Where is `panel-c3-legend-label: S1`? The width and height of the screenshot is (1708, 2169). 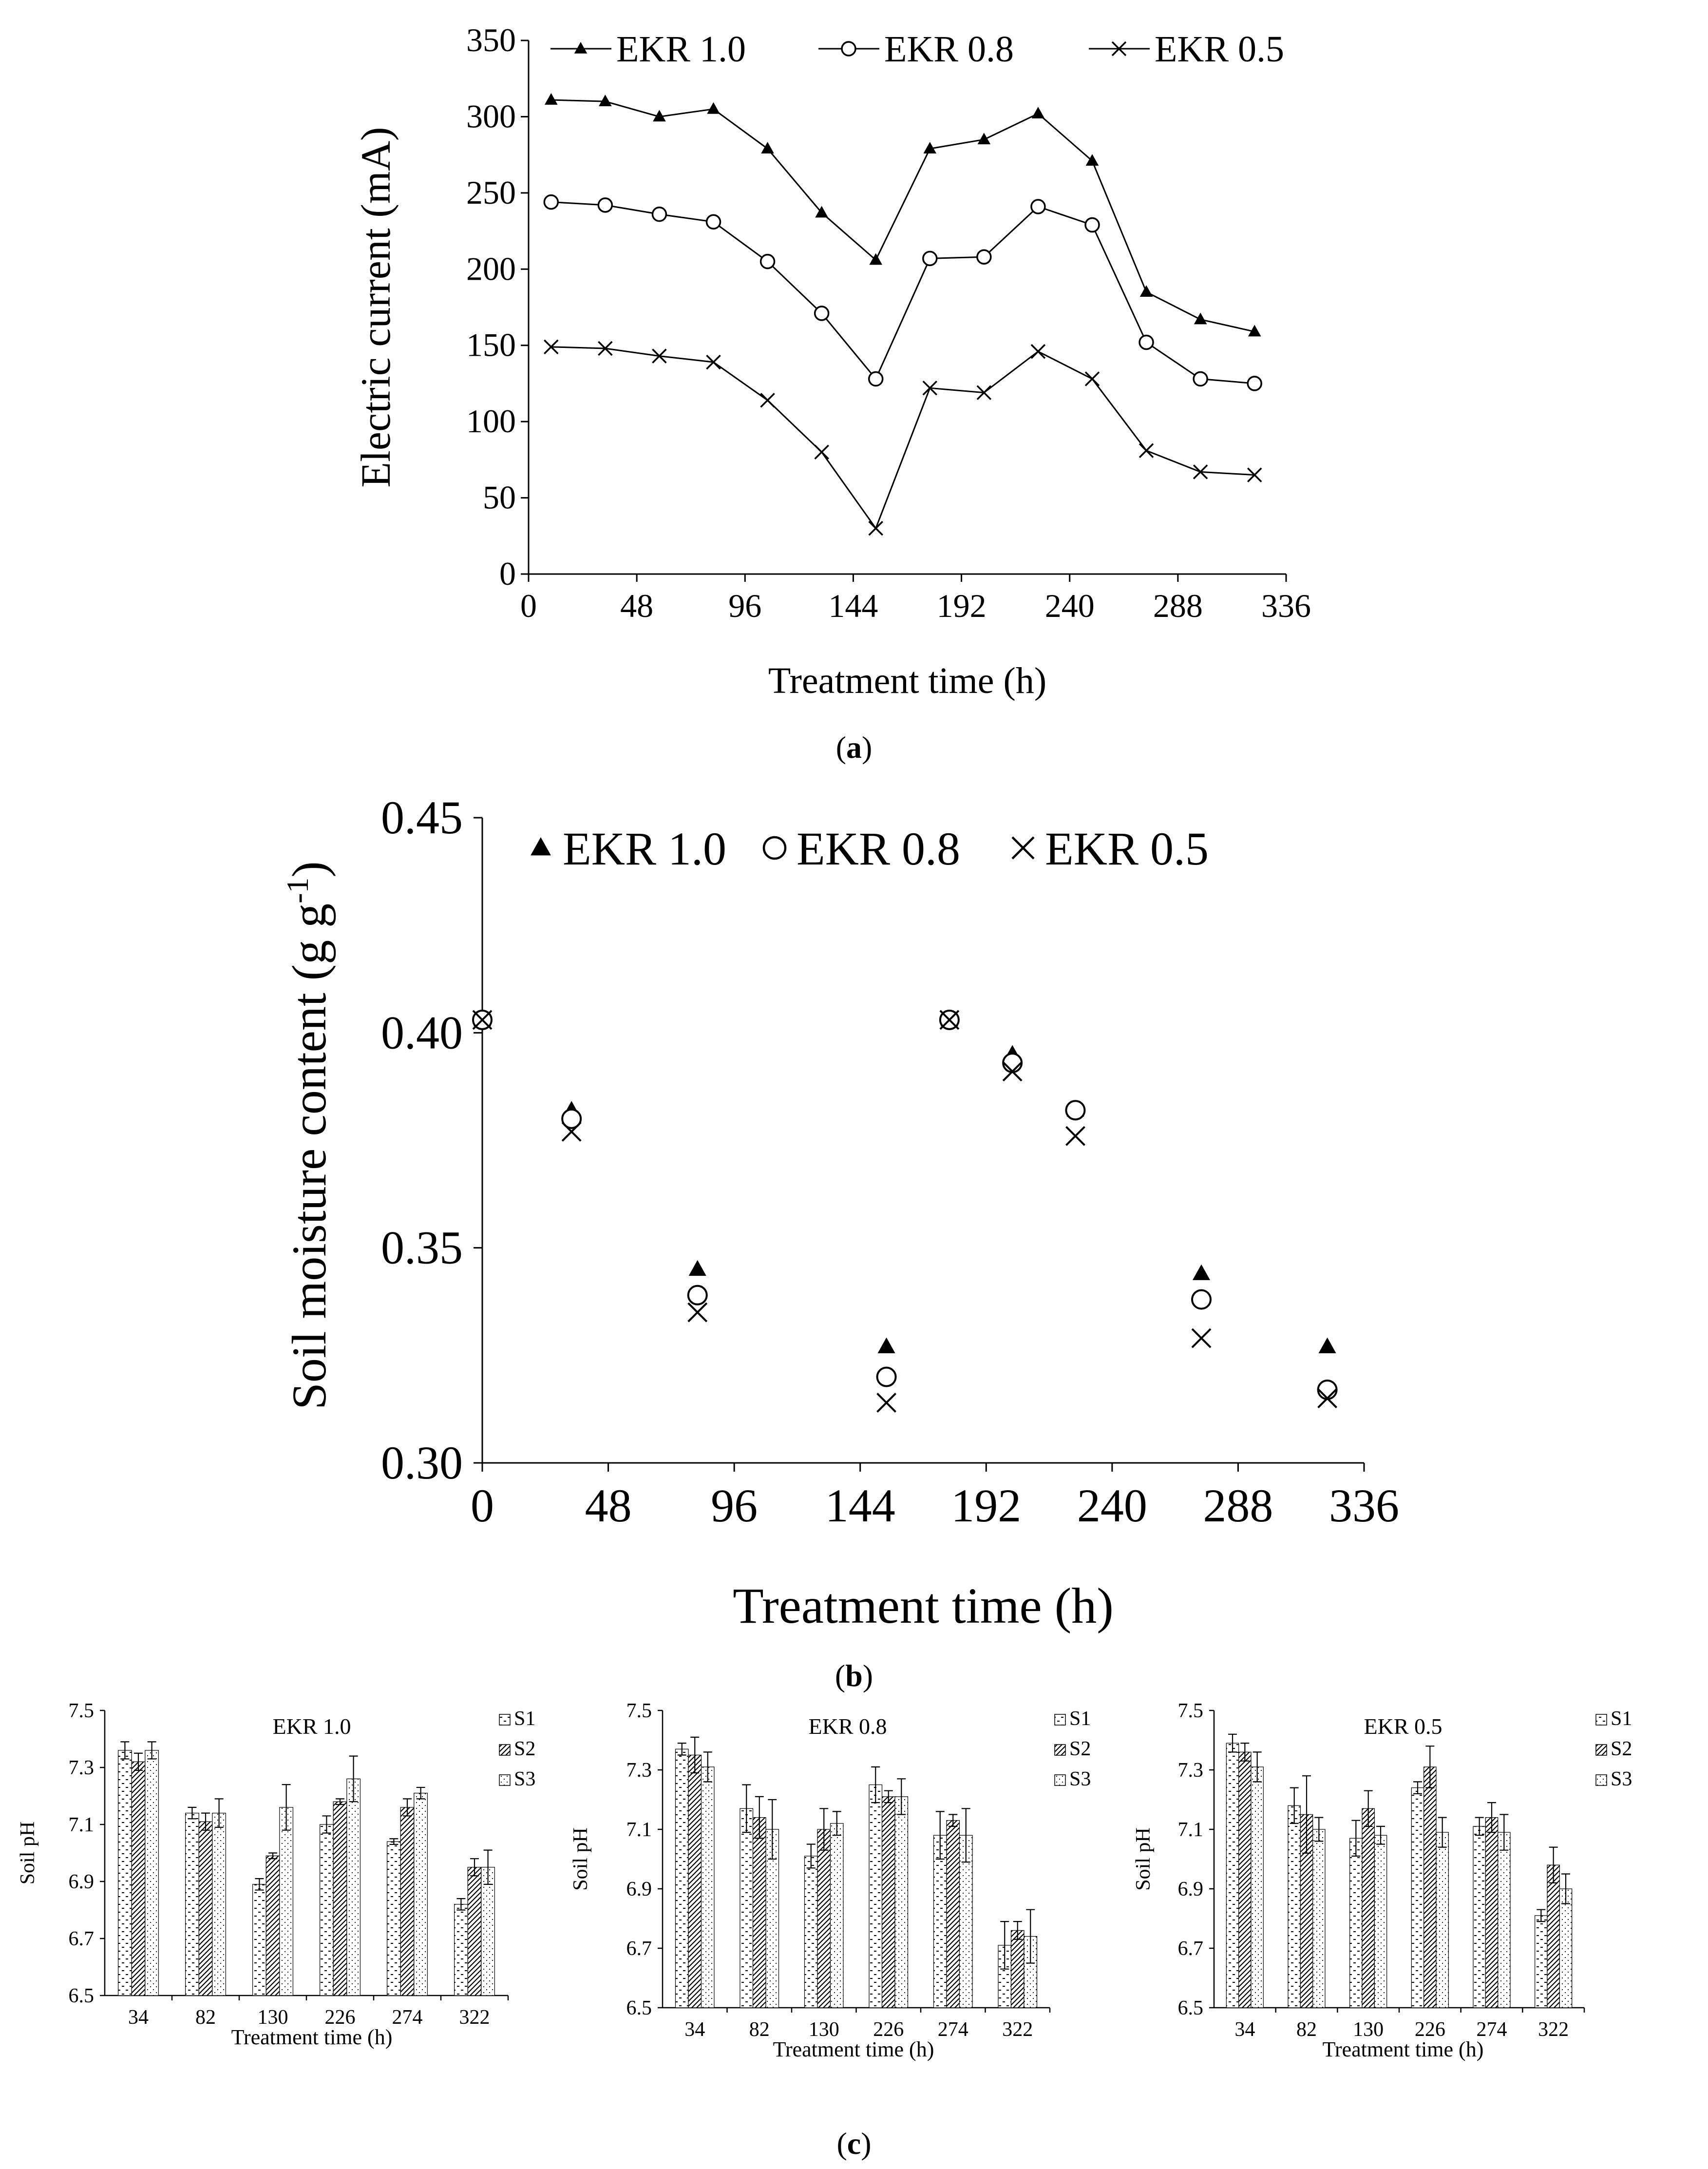 panel-c3-legend-label: S1 is located at coordinates (1621, 1719).